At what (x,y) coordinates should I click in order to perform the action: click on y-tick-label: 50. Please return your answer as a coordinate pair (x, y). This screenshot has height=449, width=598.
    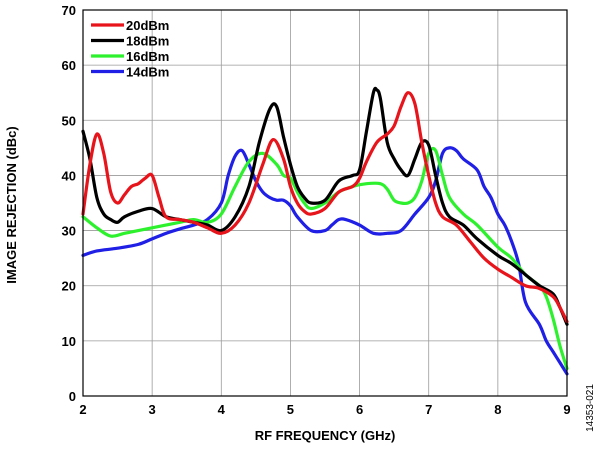
    Looking at the image, I should click on (69, 120).